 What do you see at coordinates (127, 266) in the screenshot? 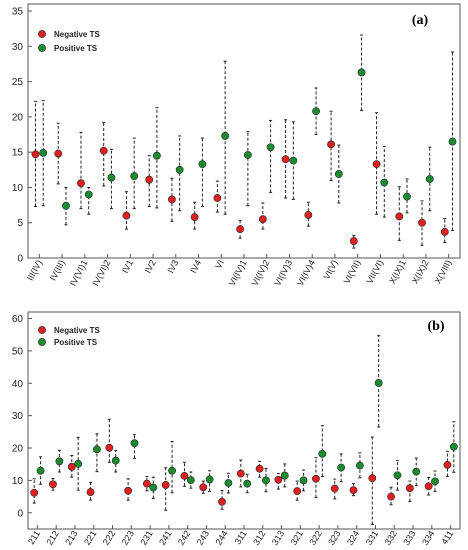
I see `x-tick-label: IV1` at bounding box center [127, 266].